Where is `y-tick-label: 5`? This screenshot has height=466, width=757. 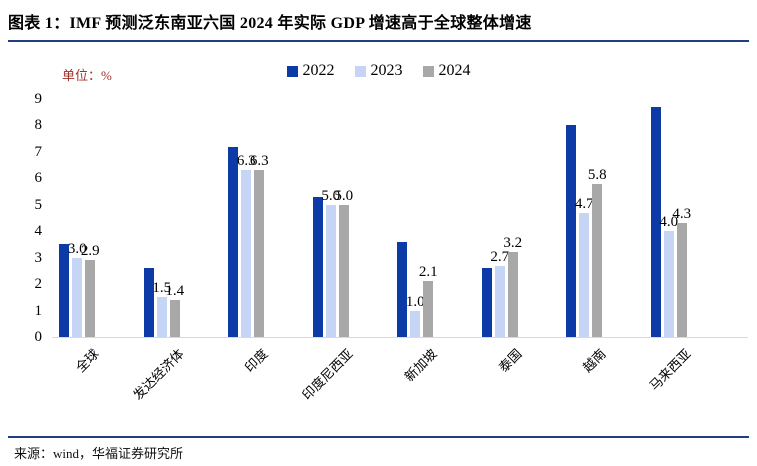
y-tick-label: 5 is located at coordinates (38, 204).